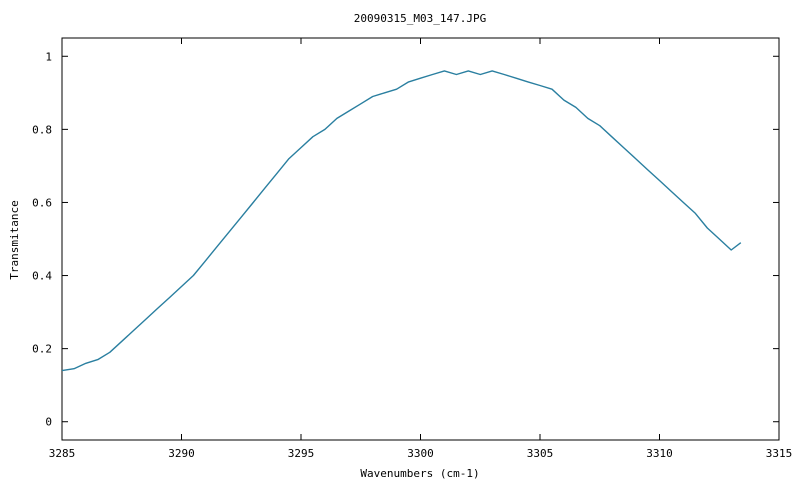 The image size is (800, 480). Describe the element at coordinates (42, 129) in the screenshot. I see `y-tick-label: 0.8` at that location.